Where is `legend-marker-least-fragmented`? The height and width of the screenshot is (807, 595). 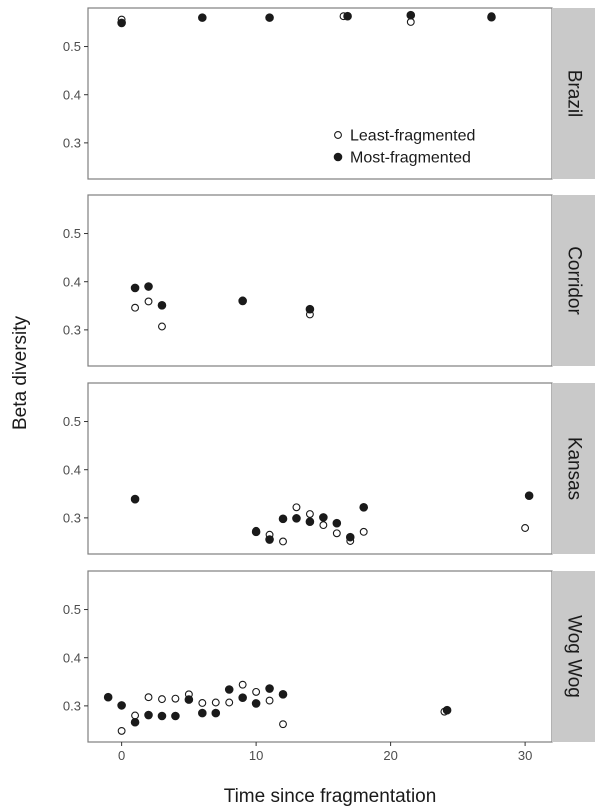
legend-marker-least-fragmented is located at coordinates (338, 135).